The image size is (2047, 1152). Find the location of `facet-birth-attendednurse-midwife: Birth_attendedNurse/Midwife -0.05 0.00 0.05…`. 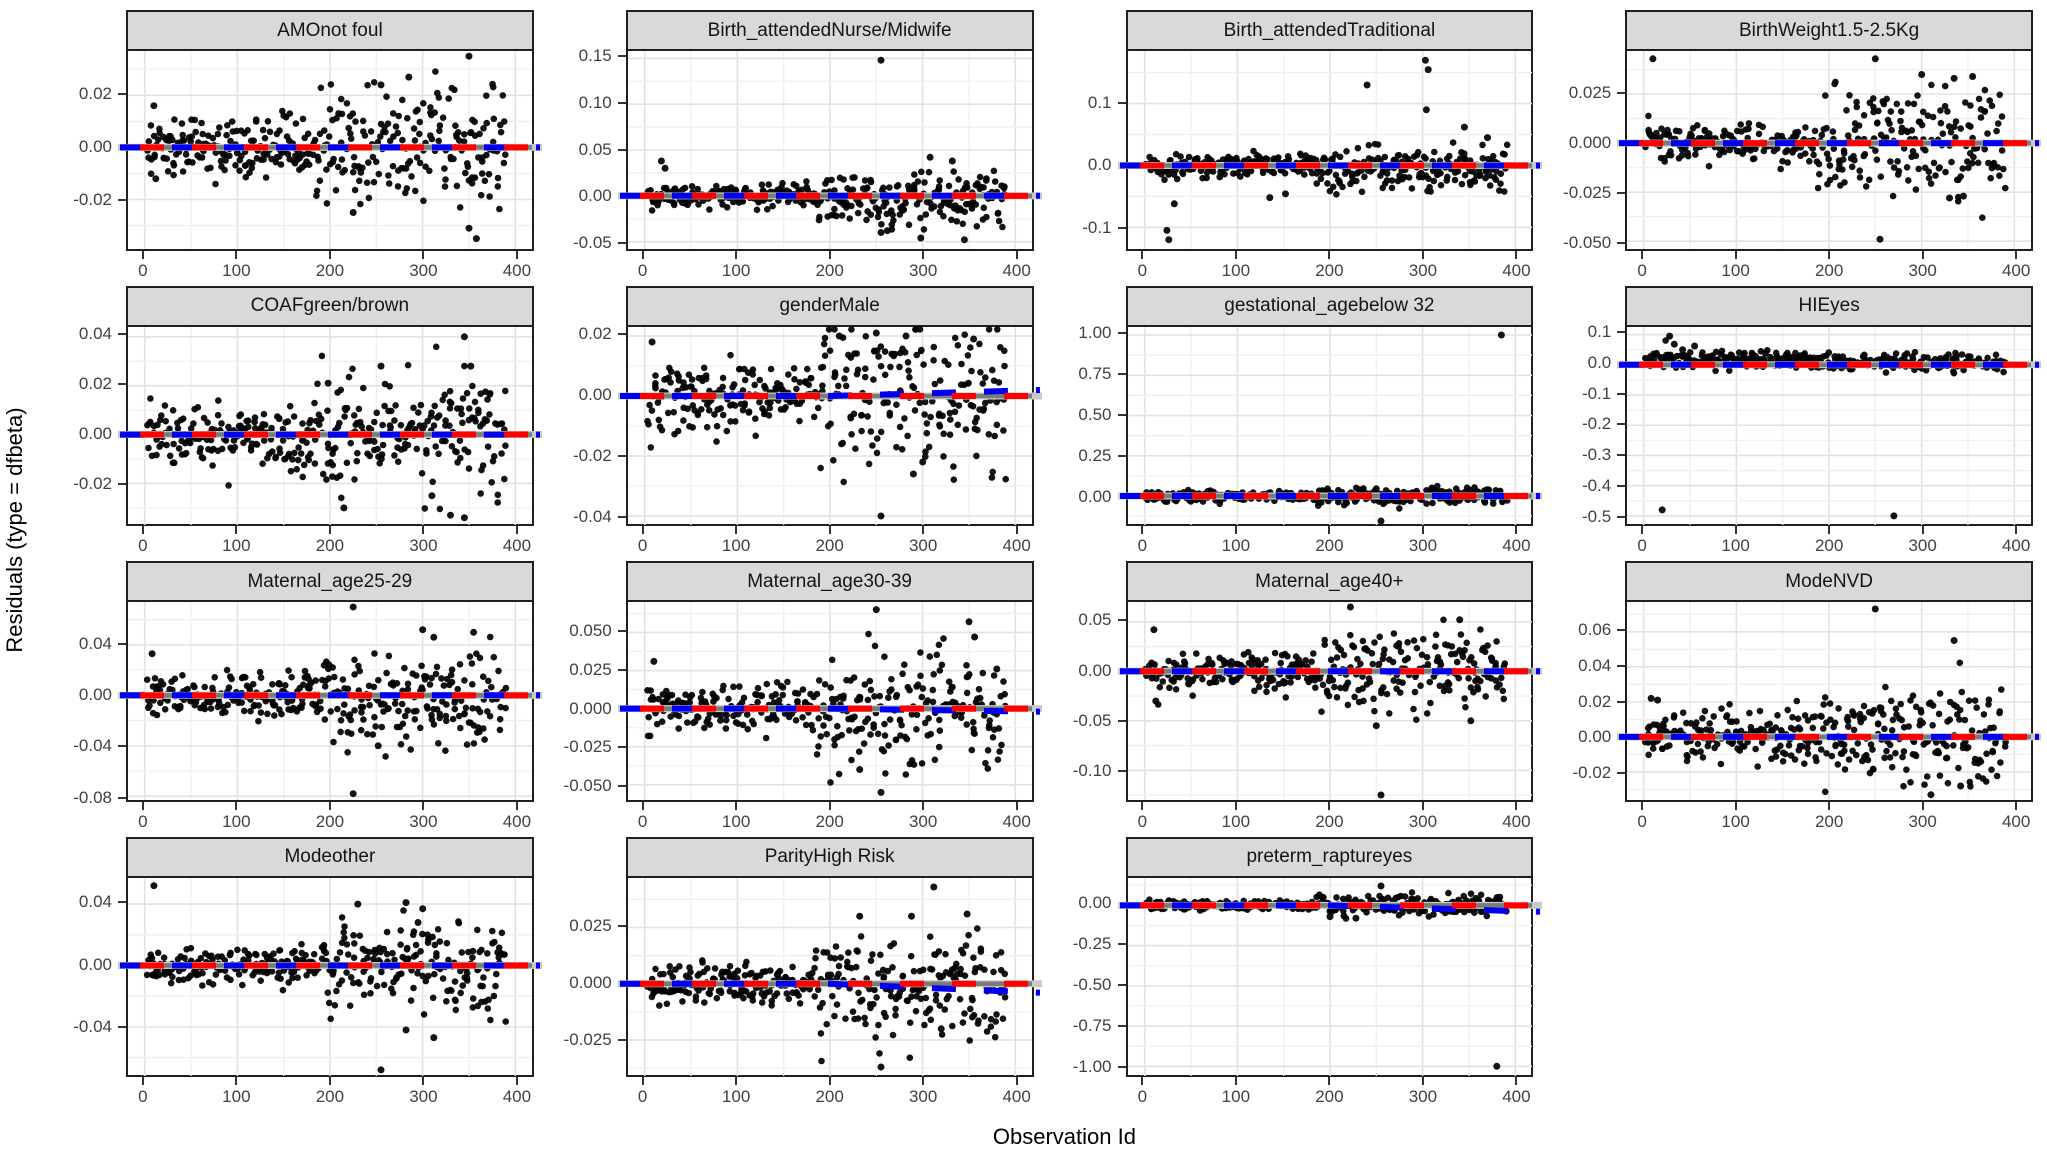

facet-birth-attendednurse-midwife: Birth_attendedNurse/Midwife -0.05 0.00 0.05… is located at coordinates (796, 145).